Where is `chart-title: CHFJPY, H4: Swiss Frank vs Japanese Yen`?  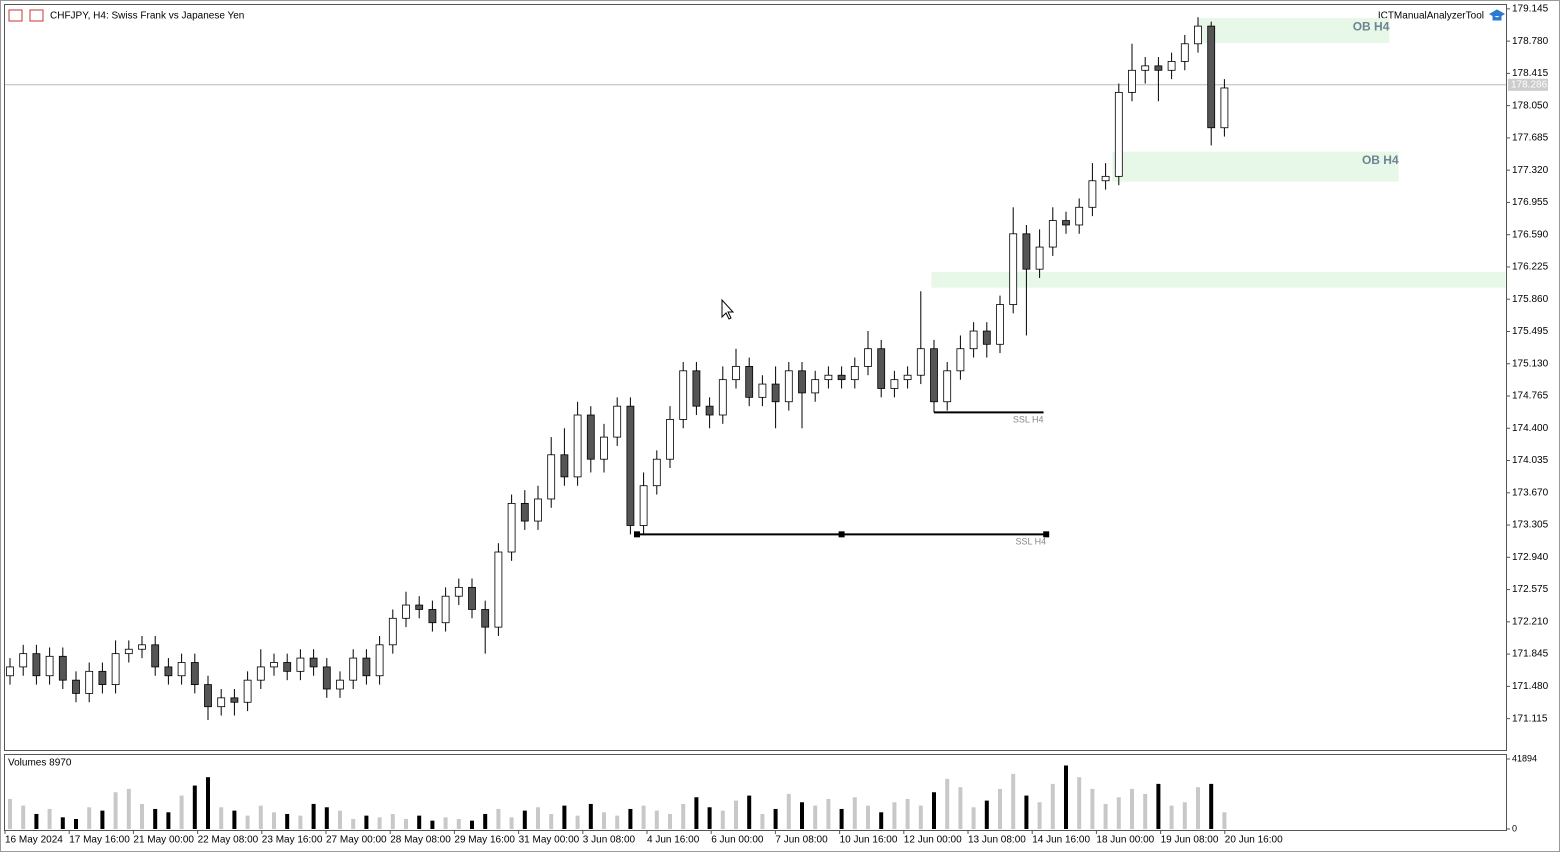 chart-title: CHFJPY, H4: Swiss Frank vs Japanese Yen is located at coordinates (147, 16).